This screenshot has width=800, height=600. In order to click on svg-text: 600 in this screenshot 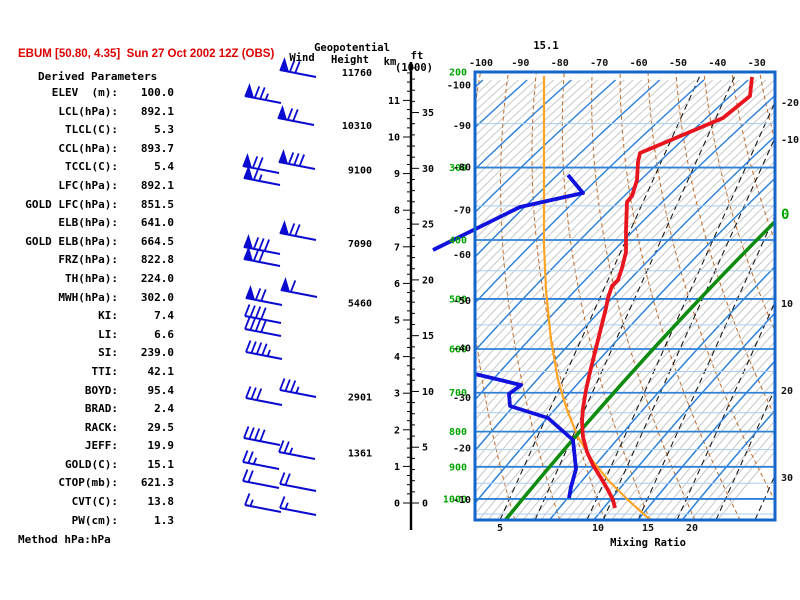, I will do `click(458, 350)`.